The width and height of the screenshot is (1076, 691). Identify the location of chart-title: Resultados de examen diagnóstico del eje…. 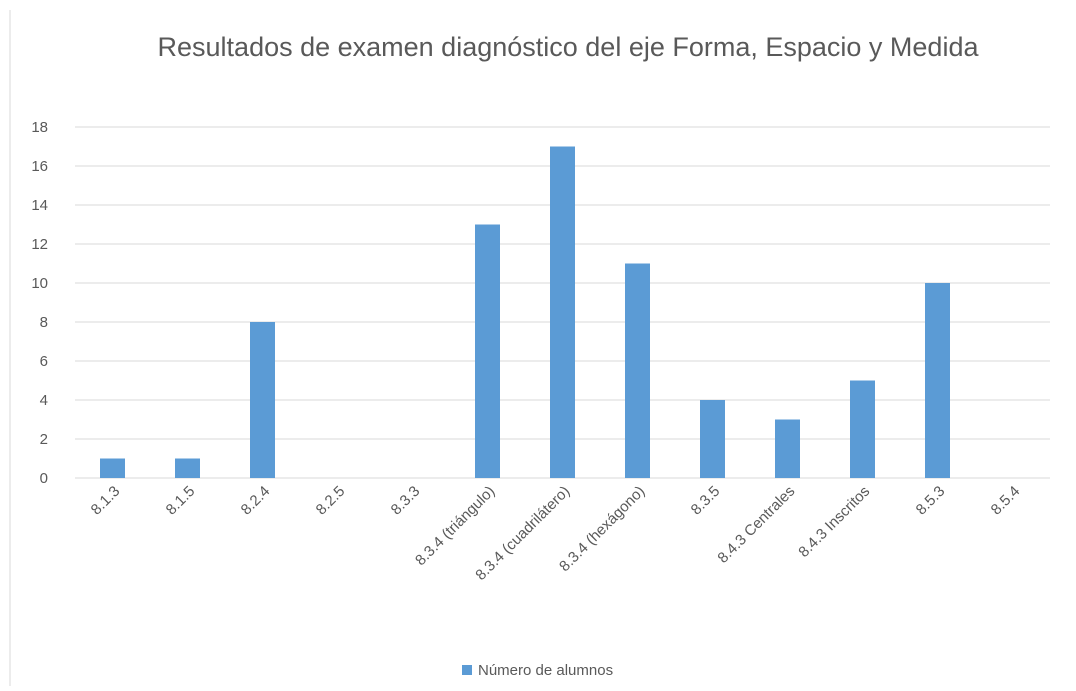
(568, 47).